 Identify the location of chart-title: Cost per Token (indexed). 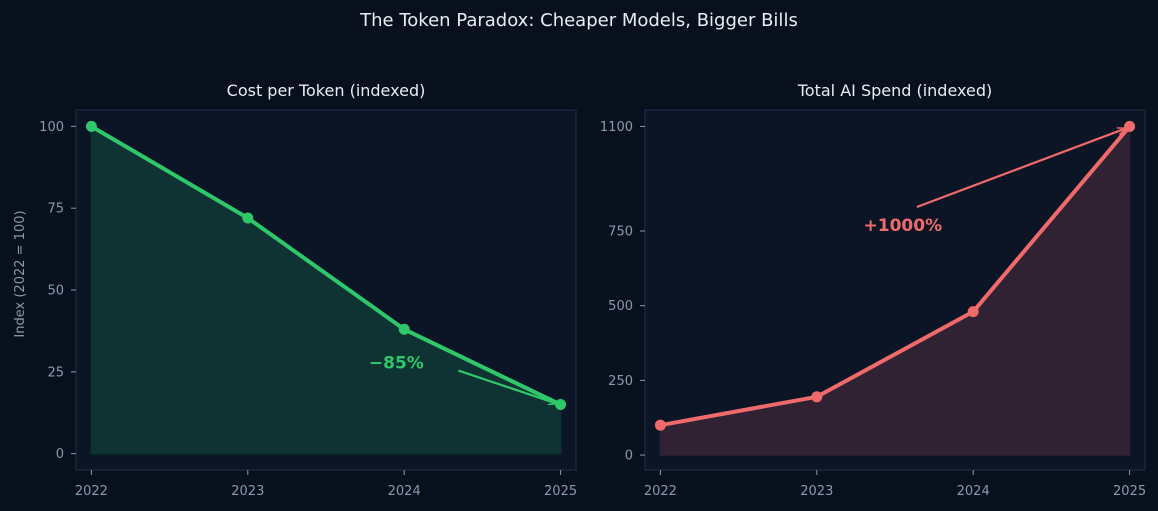
(326, 90).